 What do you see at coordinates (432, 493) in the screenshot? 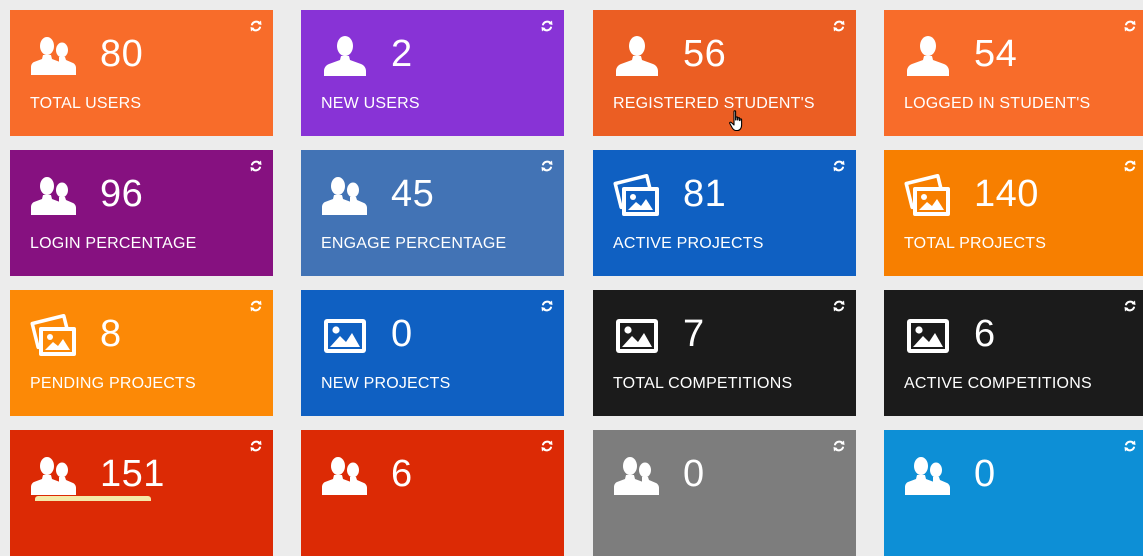
I see `stat-tile: 6` at bounding box center [432, 493].